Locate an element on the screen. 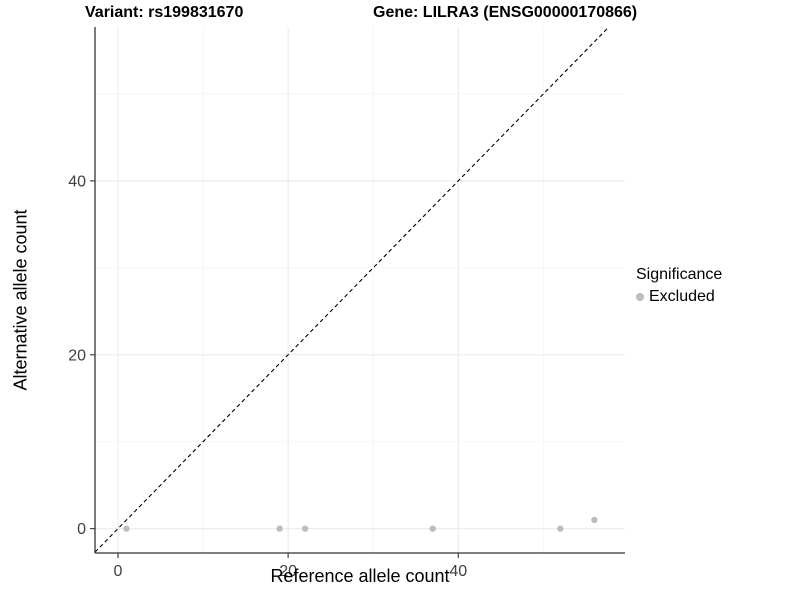  y-axis-title: Alternative allele count is located at coordinates (20, 300).